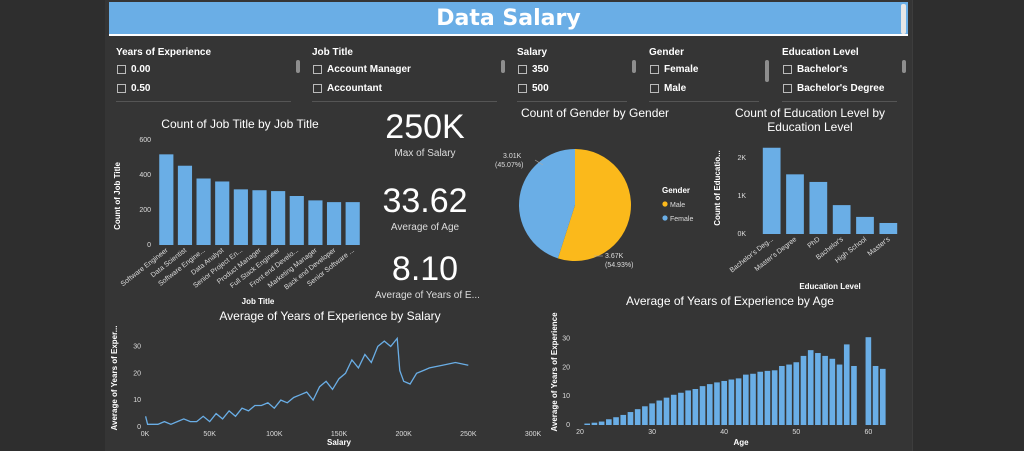 The height and width of the screenshot is (451, 1024). I want to click on title-bar: Data Salary, so click(508, 19).